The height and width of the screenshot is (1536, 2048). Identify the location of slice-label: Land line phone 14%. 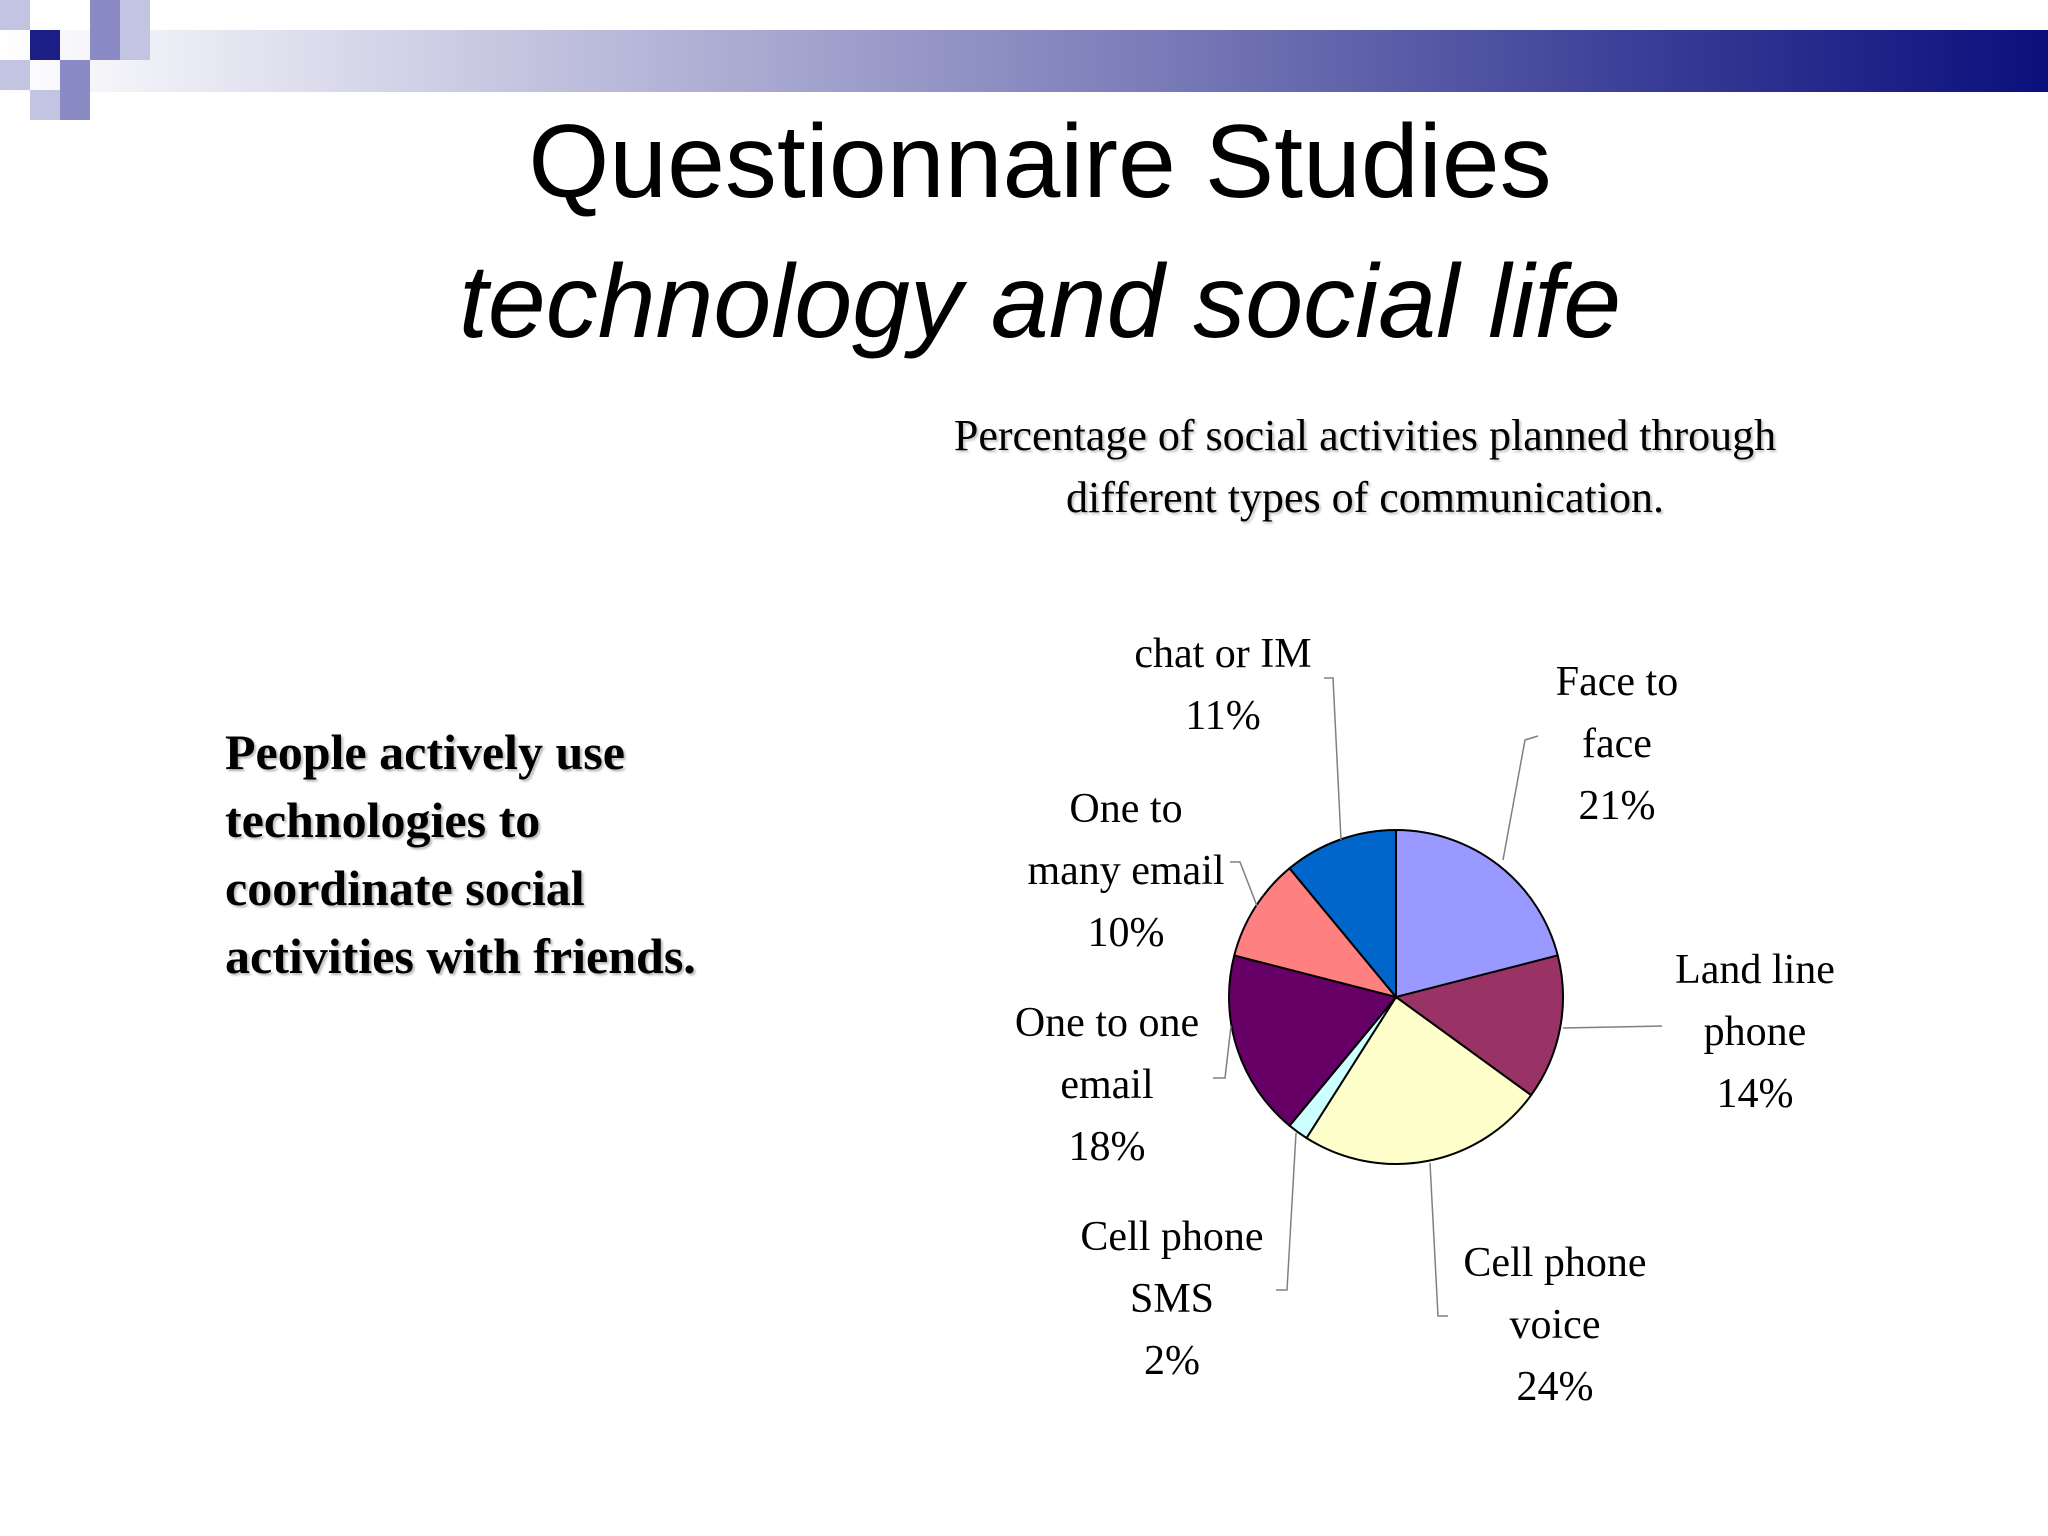
(1755, 1032).